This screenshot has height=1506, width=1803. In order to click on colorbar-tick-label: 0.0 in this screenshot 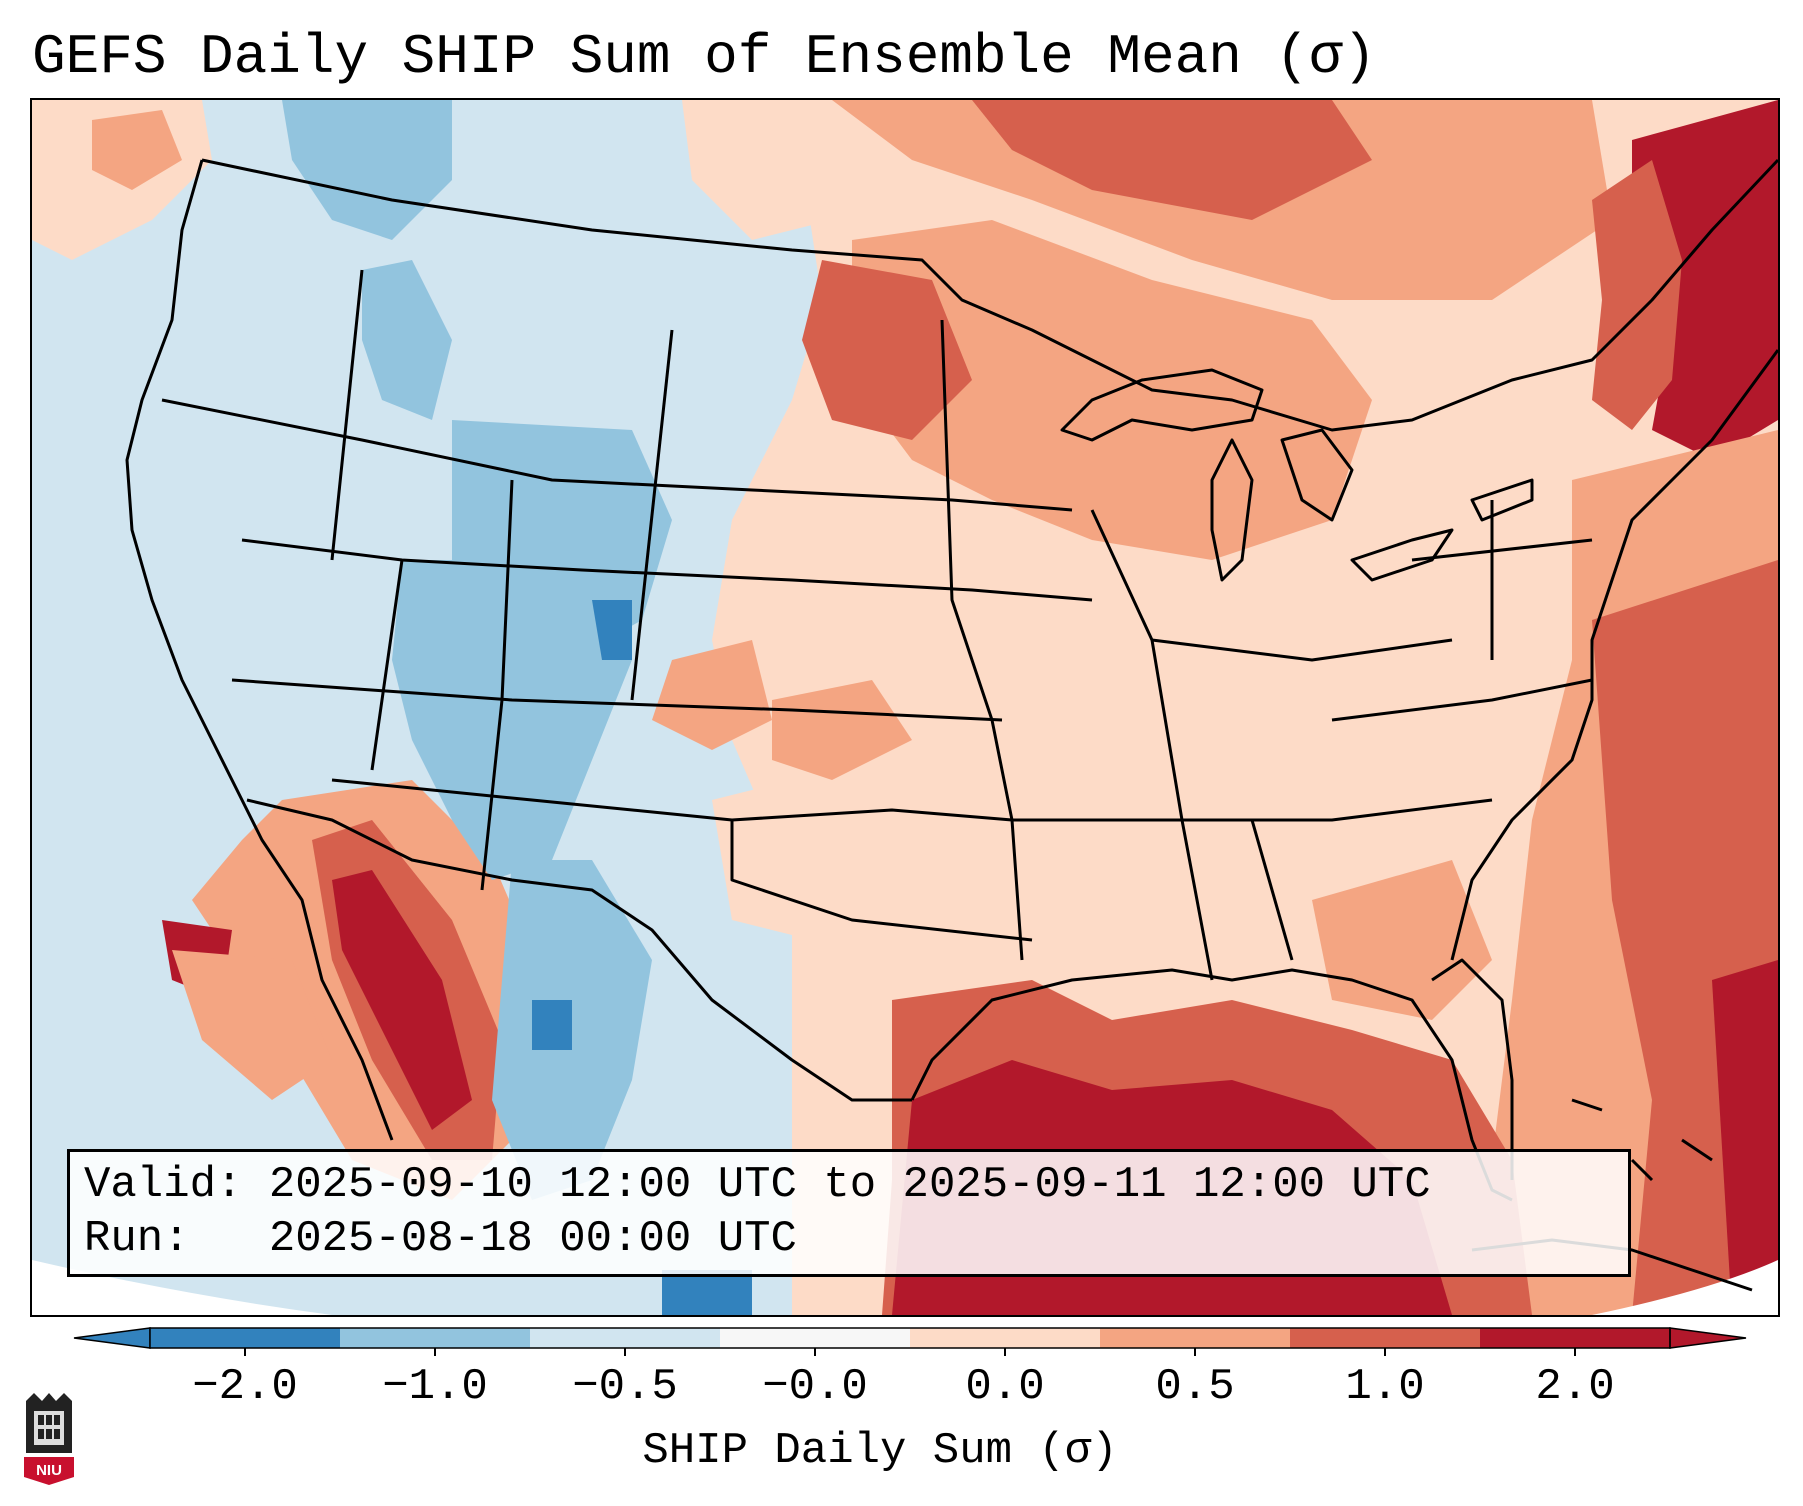, I will do `click(1005, 1387)`.